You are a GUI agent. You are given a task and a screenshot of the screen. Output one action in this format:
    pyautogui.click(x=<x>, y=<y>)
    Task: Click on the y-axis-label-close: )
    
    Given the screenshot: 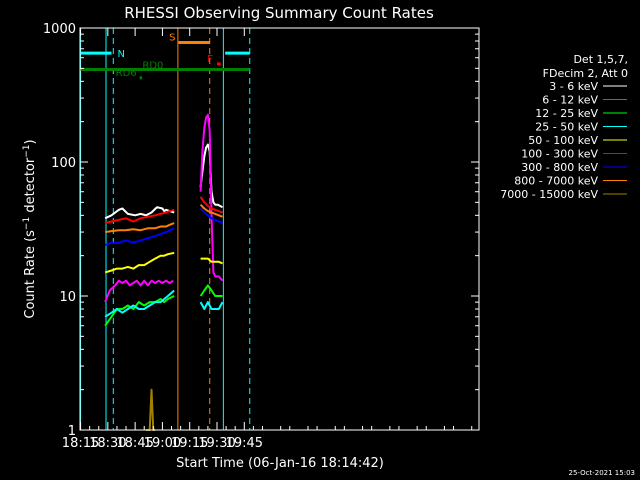 What is the action you would take?
    pyautogui.click(x=30, y=141)
    